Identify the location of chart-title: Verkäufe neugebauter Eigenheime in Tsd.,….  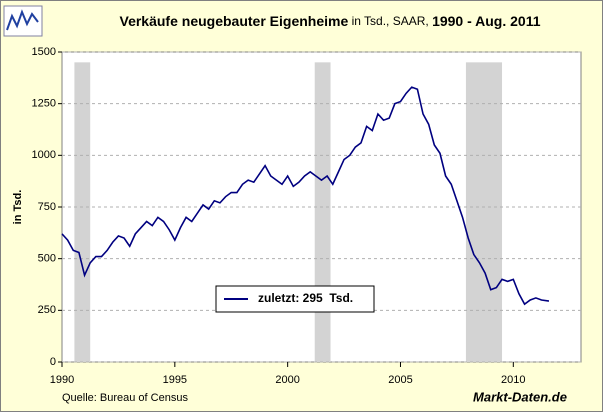
(330, 21).